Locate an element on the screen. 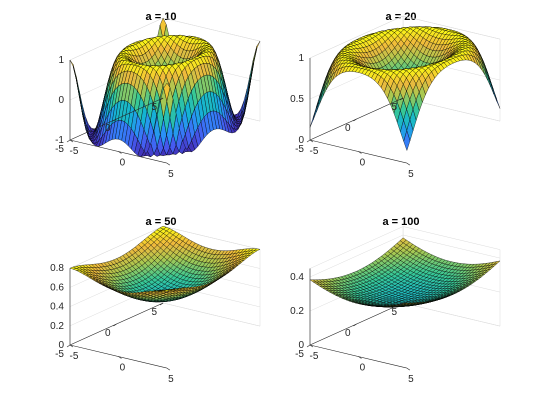  chart-title: a = 10 is located at coordinates (161, 17).